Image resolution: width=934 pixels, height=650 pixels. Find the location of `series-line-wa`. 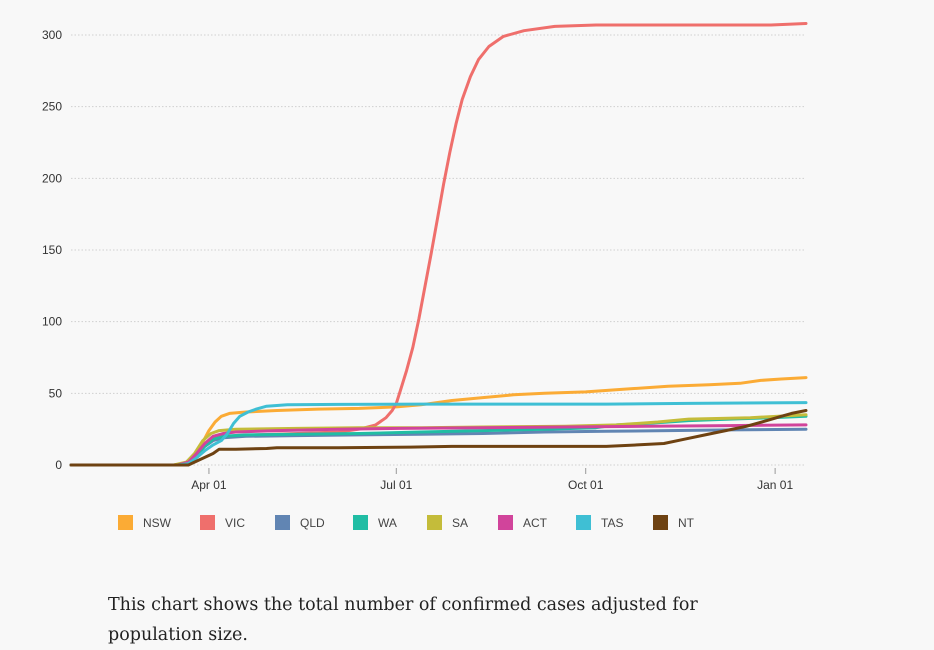

series-line-wa is located at coordinates (438, 440).